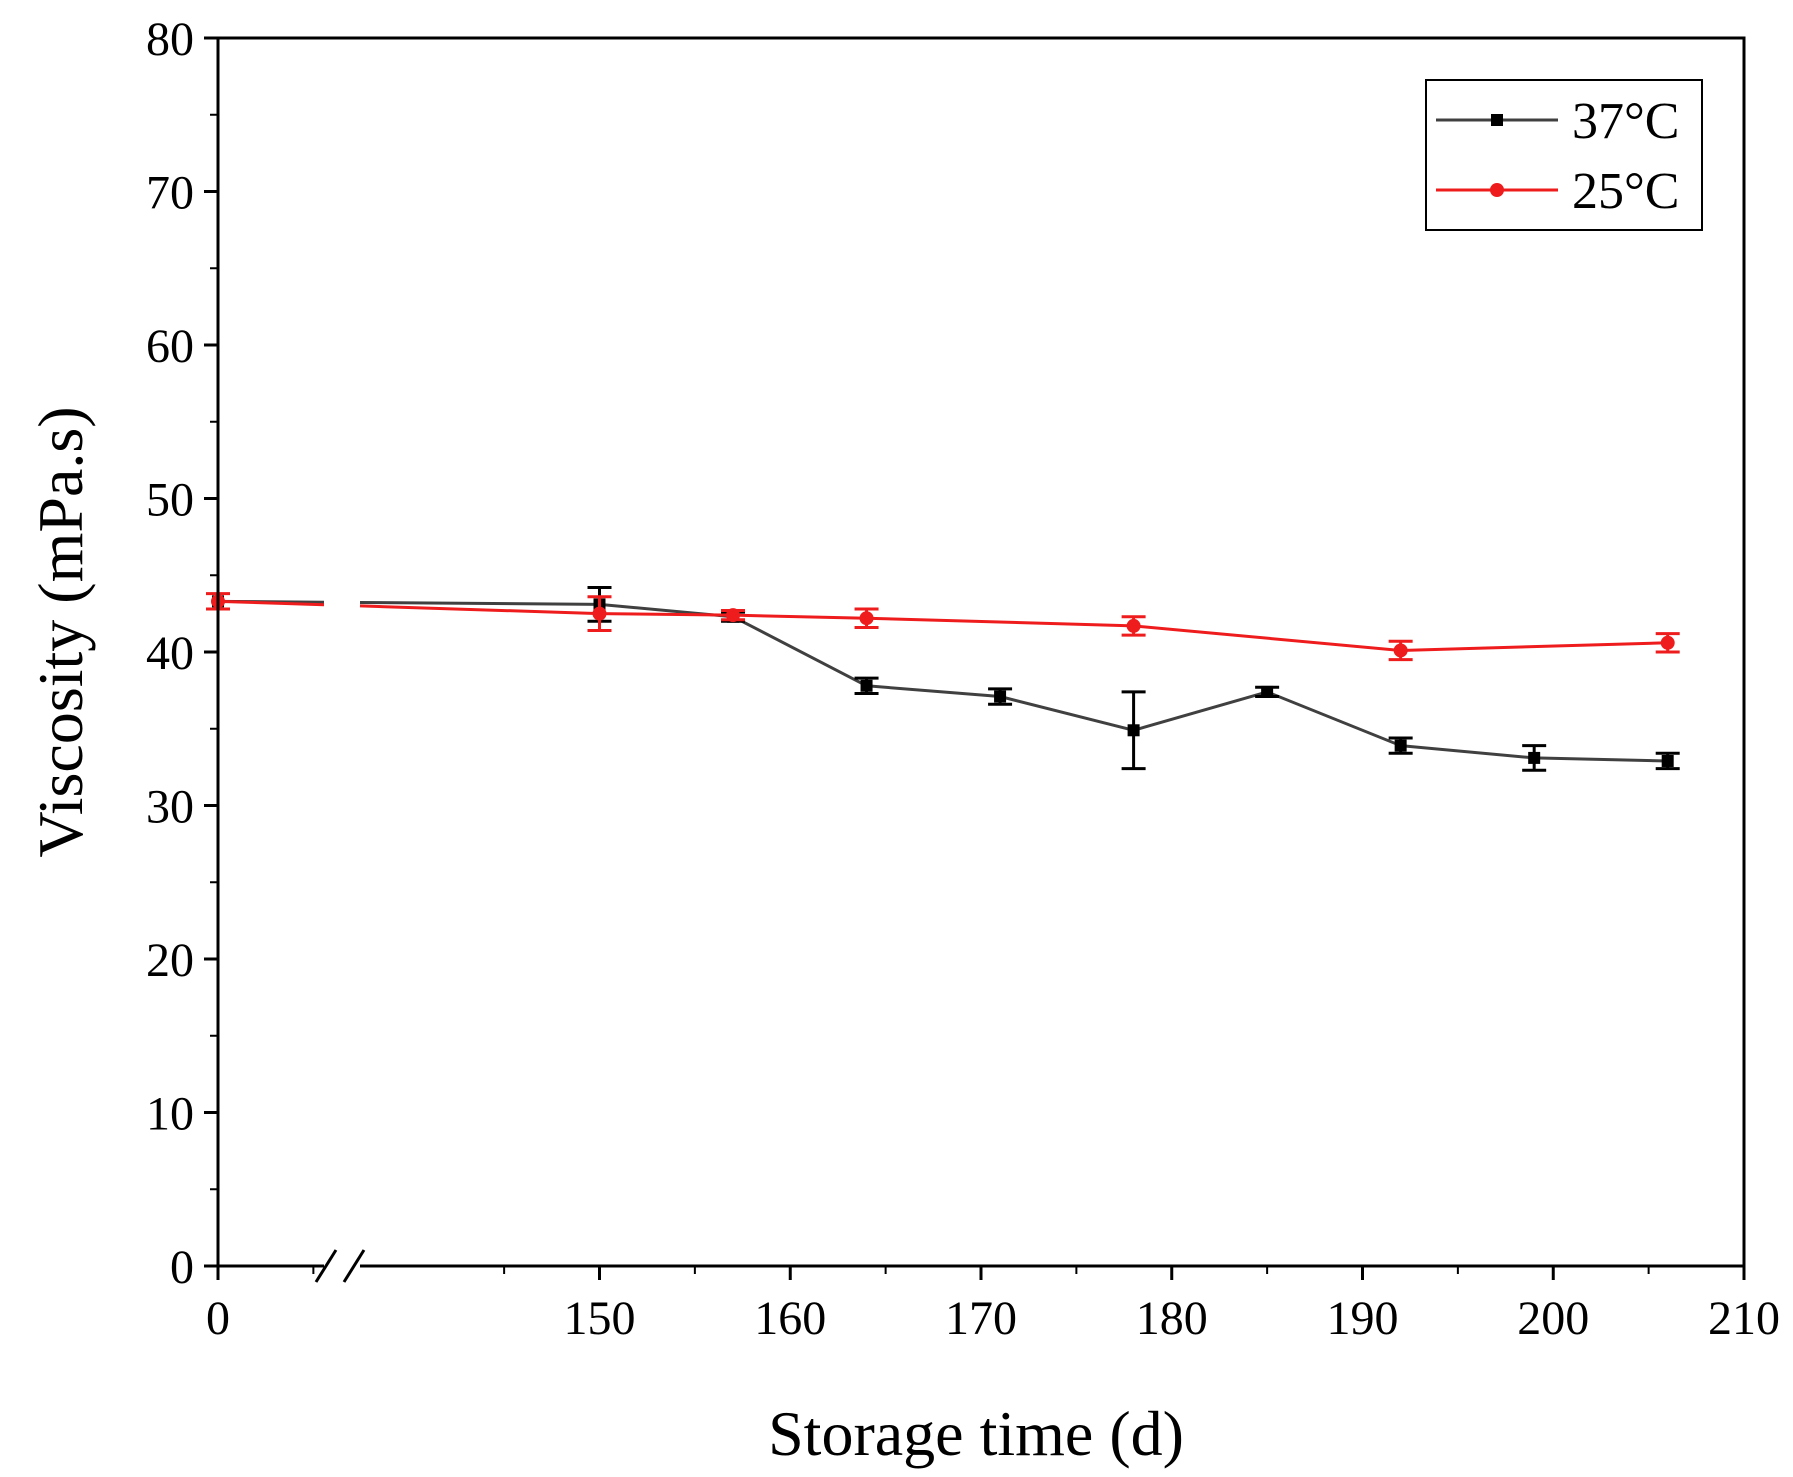  What do you see at coordinates (170, 653) in the screenshot?
I see `y-tick-label: 40` at bounding box center [170, 653].